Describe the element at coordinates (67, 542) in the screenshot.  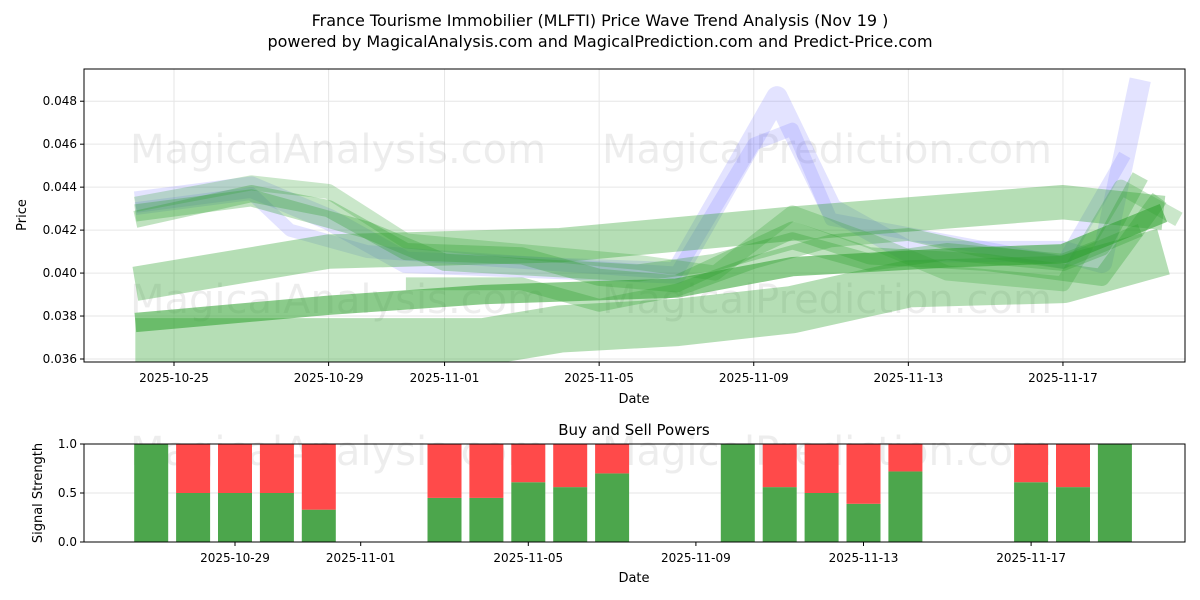
I see `y-tick-label: 0.0` at that location.